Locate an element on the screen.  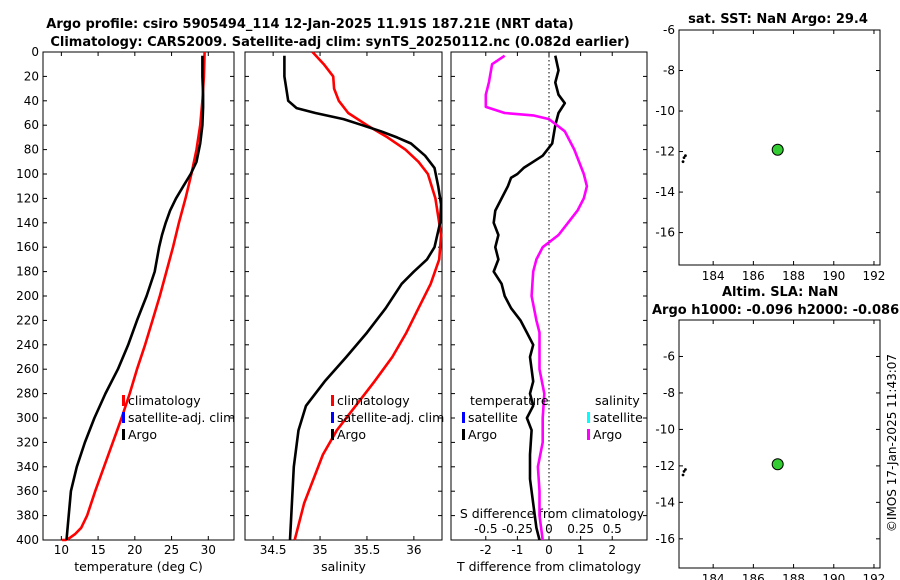
altim-map-panel: 184 186 188 190 192 -6 -8 -10 -12 -14 -16 is located at coordinates (770, 449).